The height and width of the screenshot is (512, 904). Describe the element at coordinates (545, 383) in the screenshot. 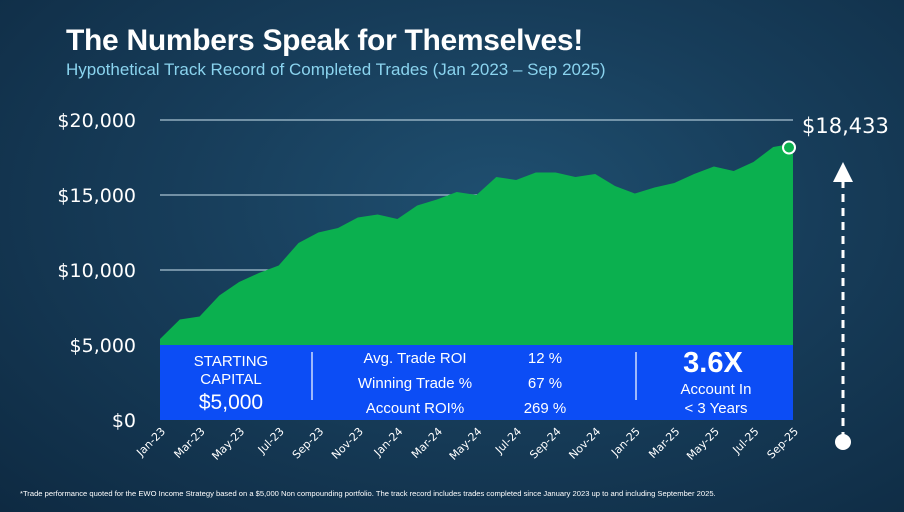

I see `stat-value-winning-trade: 67 %` at that location.